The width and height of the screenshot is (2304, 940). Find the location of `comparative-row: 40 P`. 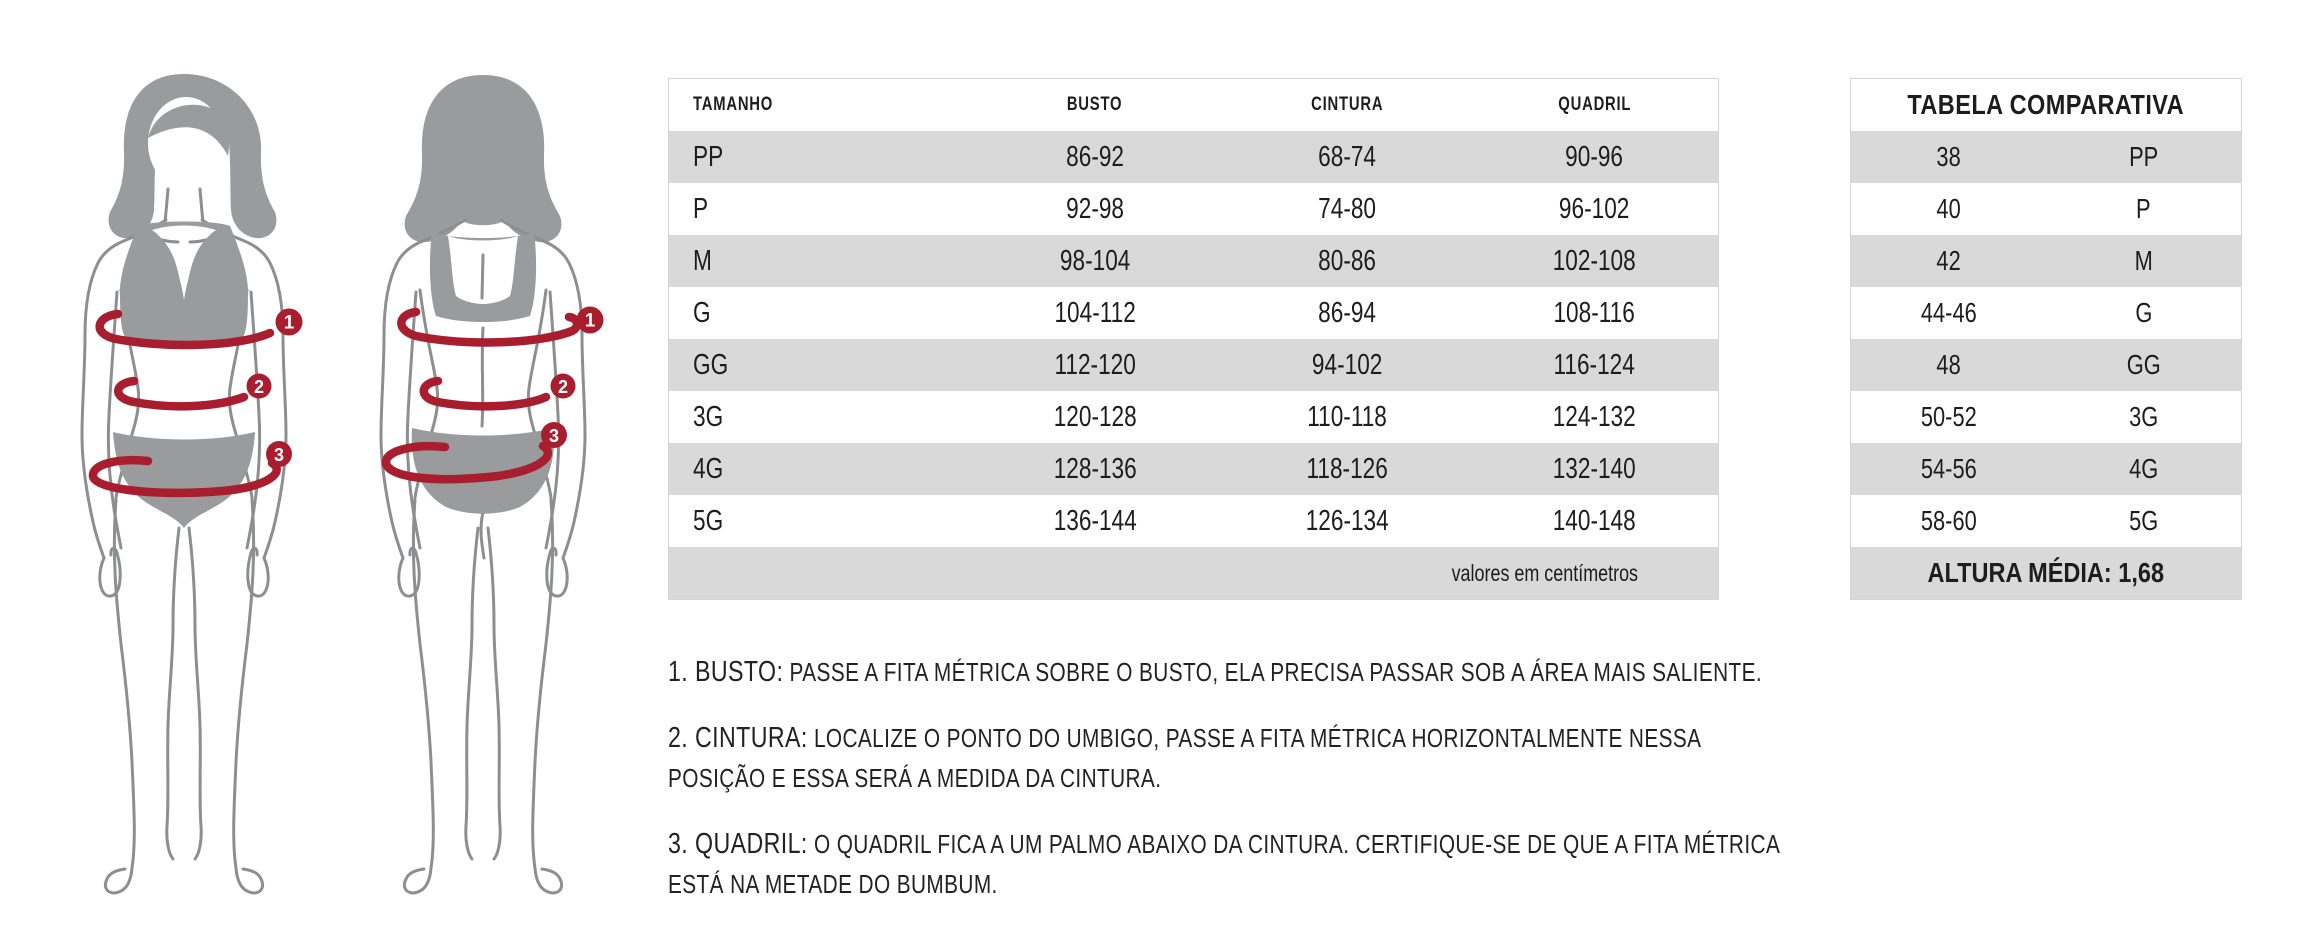

comparative-row: 40 P is located at coordinates (2043, 208).